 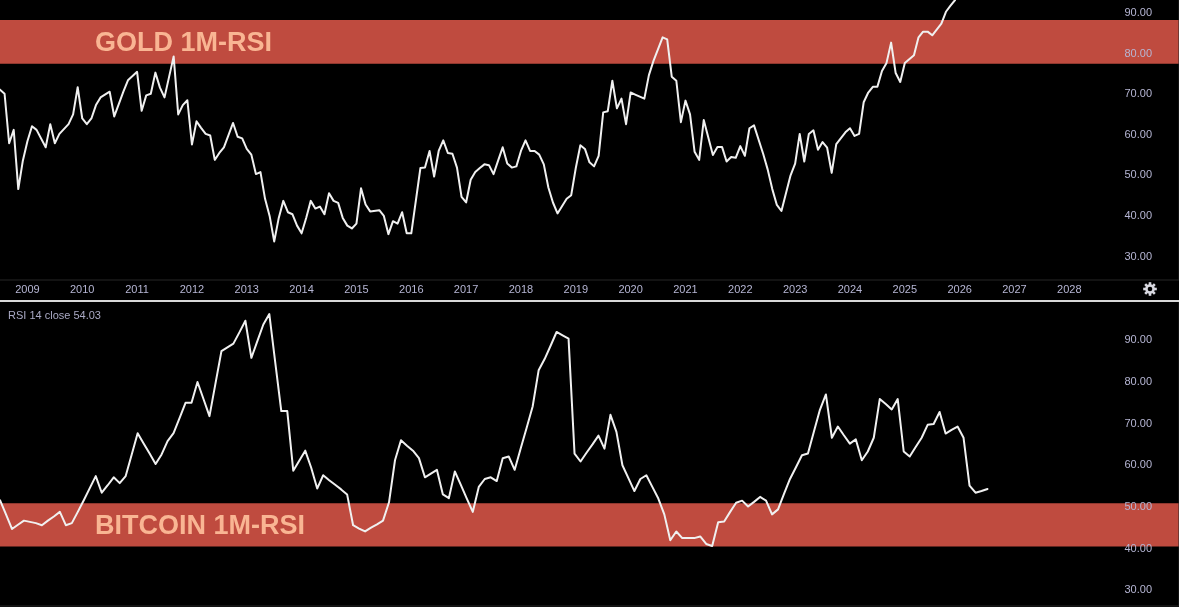 I want to click on y-tick-label: 40.00, so click(x=1138, y=214).